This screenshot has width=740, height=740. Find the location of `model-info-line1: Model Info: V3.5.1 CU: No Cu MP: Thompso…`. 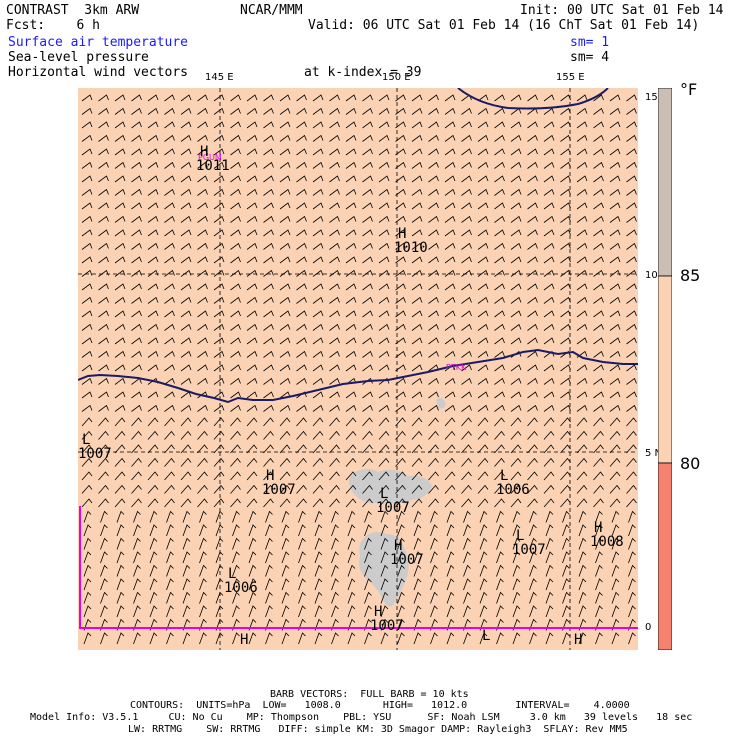

model-info-line1: Model Info: V3.5.1 CU: No Cu MP: Thompso… is located at coordinates (361, 717).